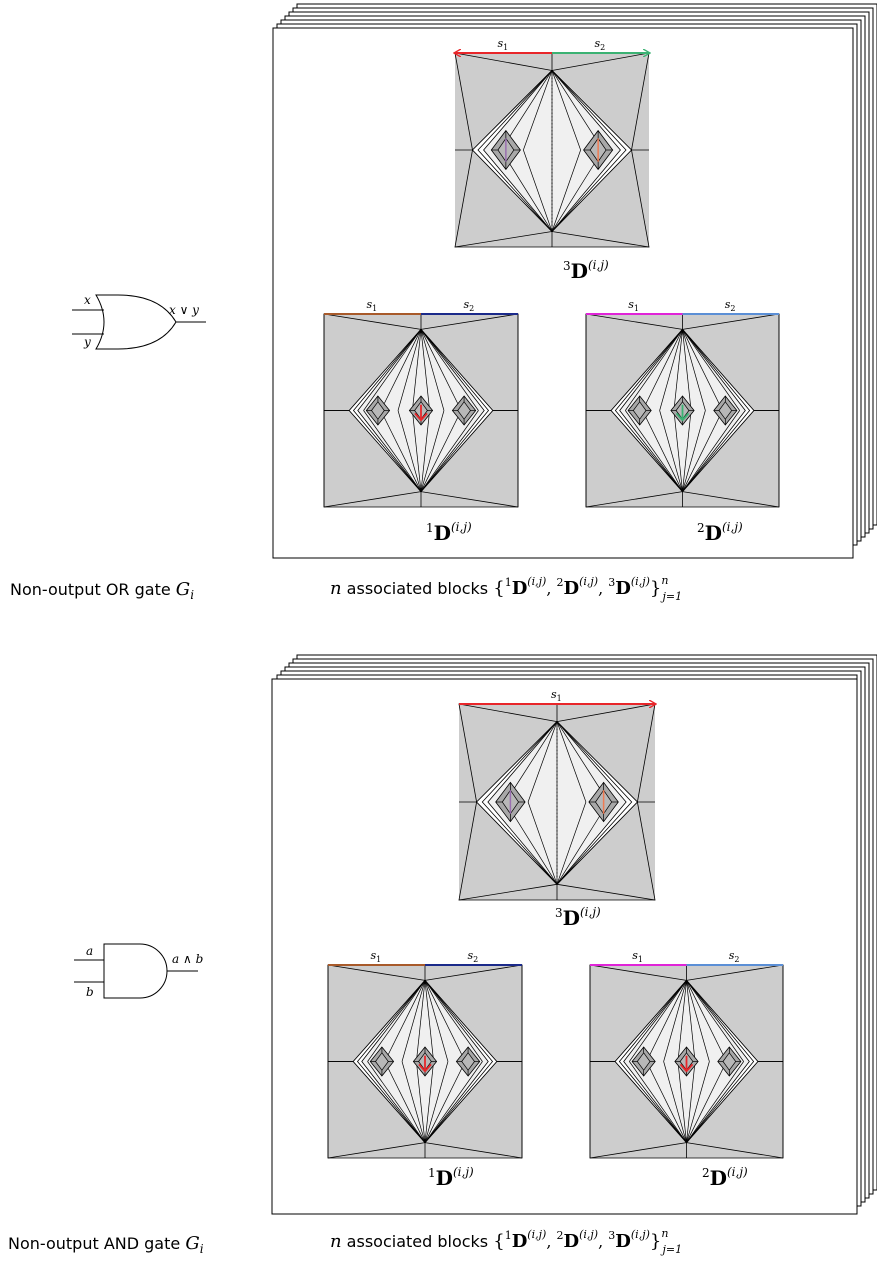  Describe the element at coordinates (187, 959) in the screenshot. I see `and-gate-output-label: a ∧ b` at that location.